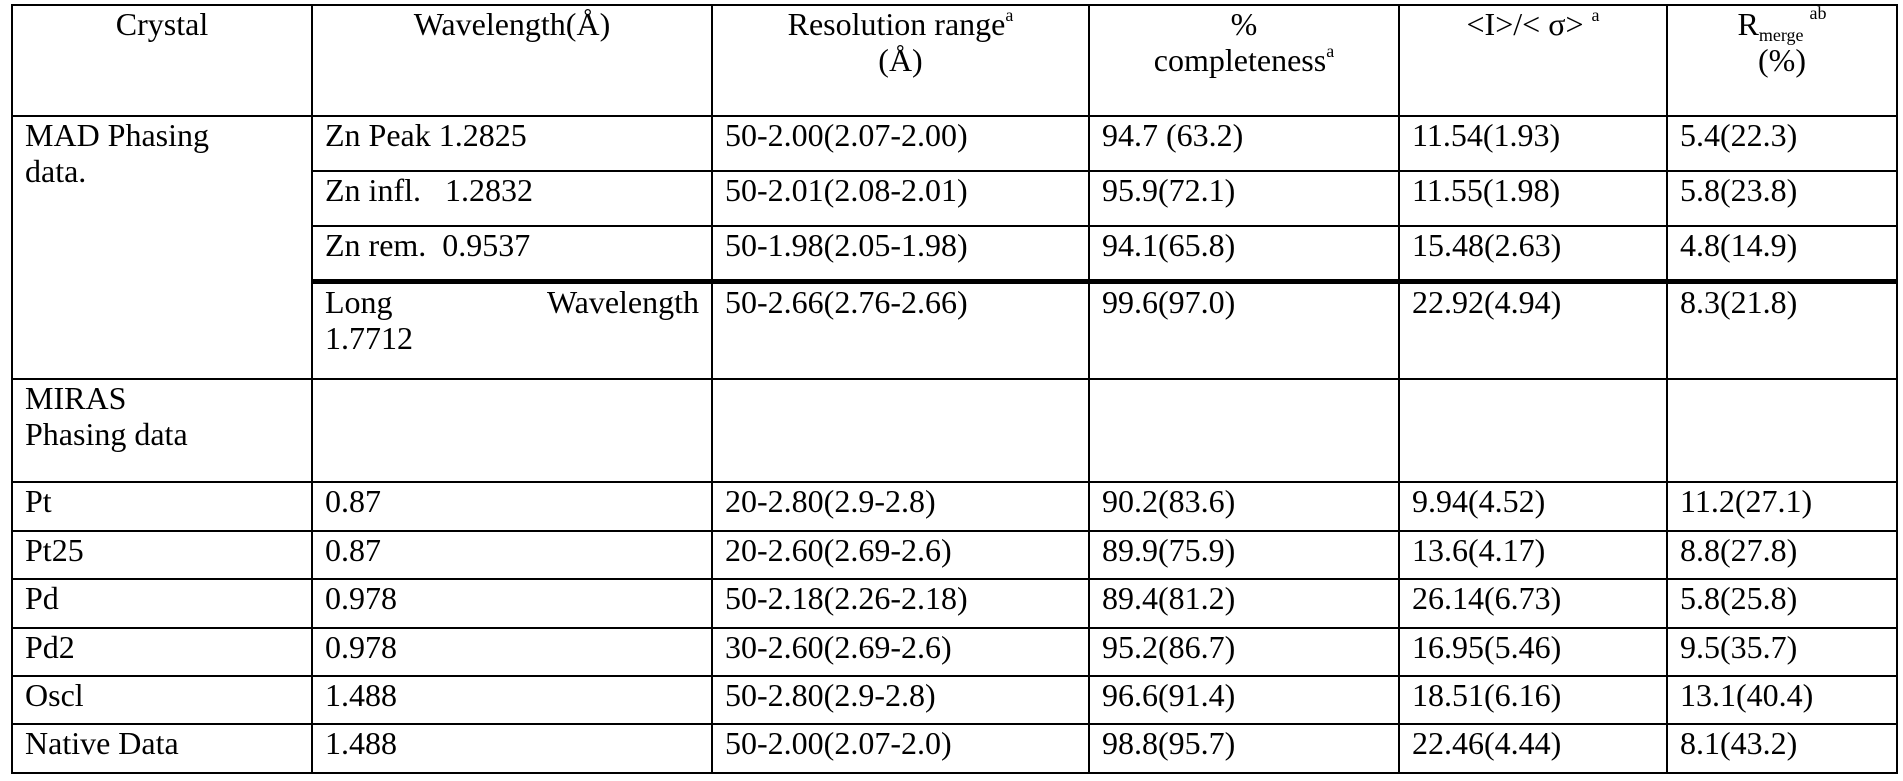 This screenshot has height=781, width=1903. Describe the element at coordinates (1782, 603) in the screenshot. I see `cell-rmerge: 5.8(25.8)` at that location.